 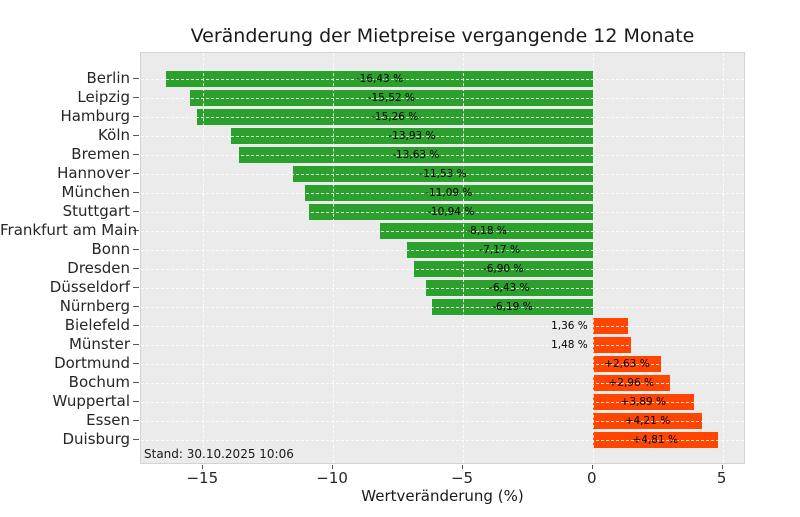 What do you see at coordinates (93, 173) in the screenshot?
I see `y-tick-label-hannover: Hannover` at bounding box center [93, 173].